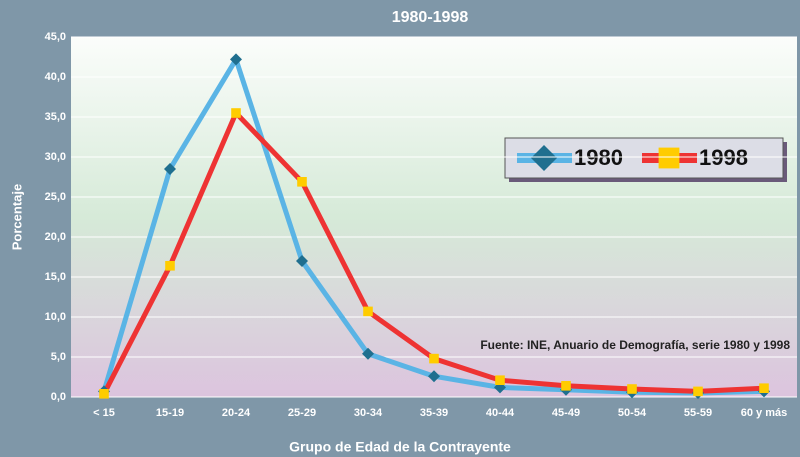  What do you see at coordinates (434, 413) in the screenshot?
I see `x-tick-label: 35-39` at bounding box center [434, 413].